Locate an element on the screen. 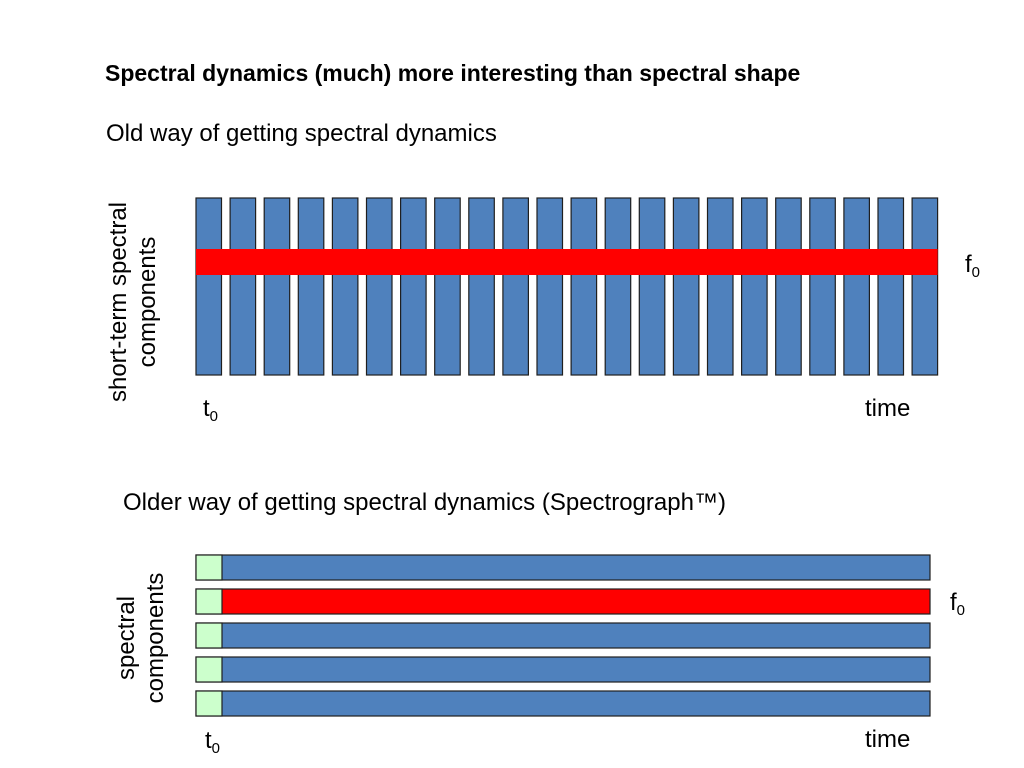  section2-y-axis-label: spectral components is located at coordinates (141, 638).